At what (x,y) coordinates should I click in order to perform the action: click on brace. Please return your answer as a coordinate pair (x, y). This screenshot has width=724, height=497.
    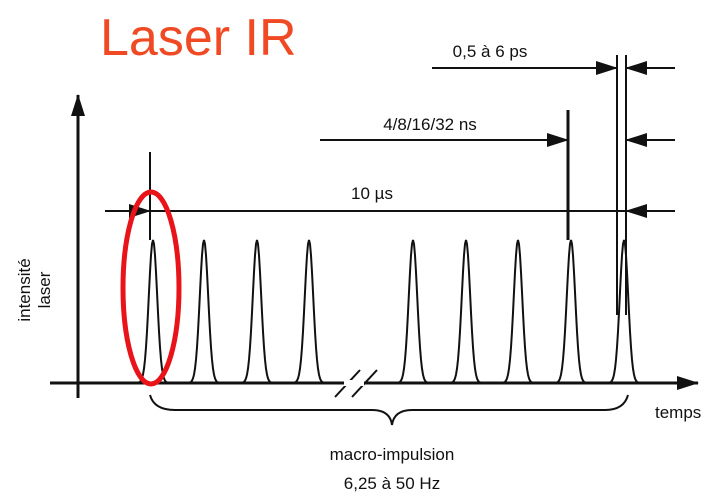
    Looking at the image, I should click on (389, 410).